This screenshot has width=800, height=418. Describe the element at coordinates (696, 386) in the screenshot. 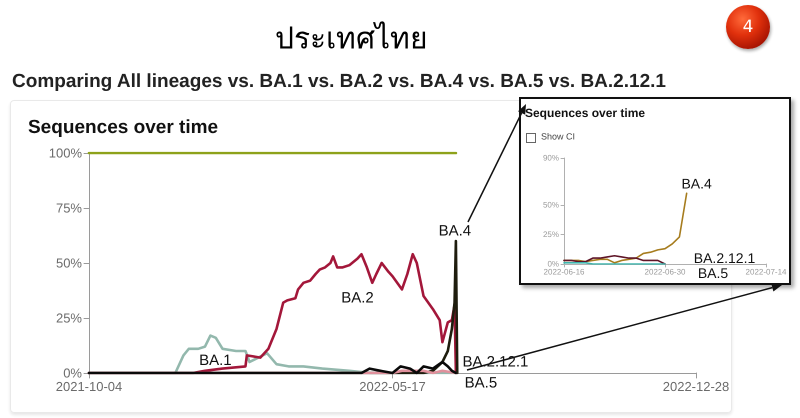

I see `x-tick-label: 2022-12-28` at that location.